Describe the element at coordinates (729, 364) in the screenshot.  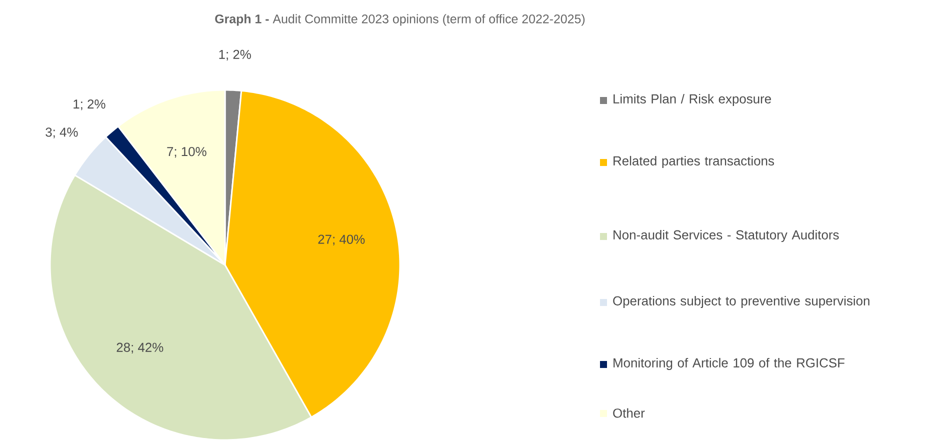
I see `legend-label: Monitoring of Article 109 of the RGICSF` at that location.